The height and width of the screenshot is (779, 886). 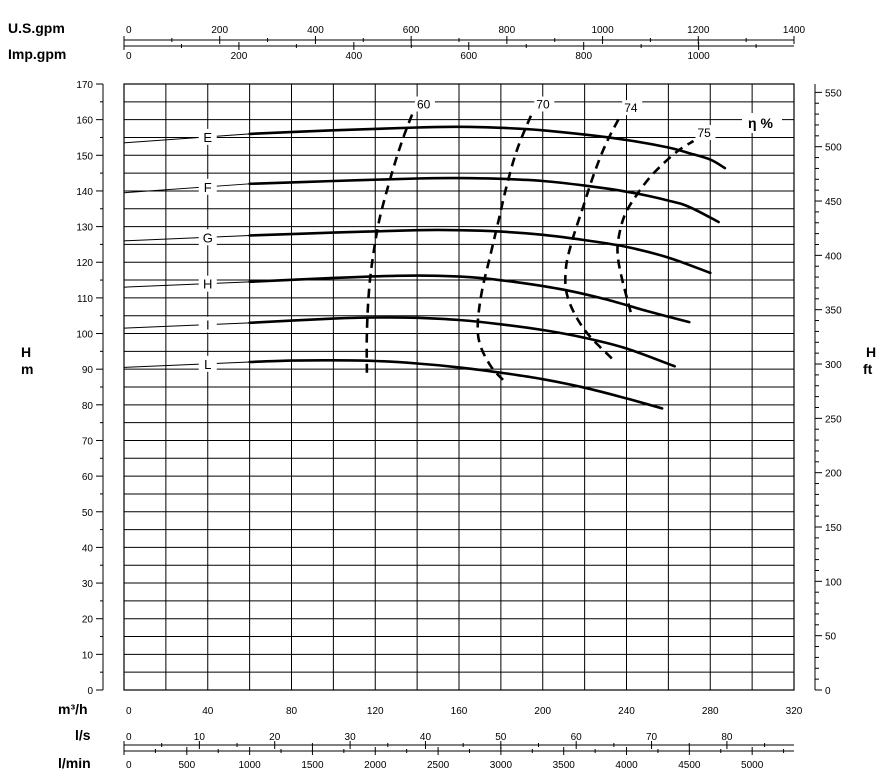 I want to click on right-axis-tick-label: 200, so click(x=833, y=474).